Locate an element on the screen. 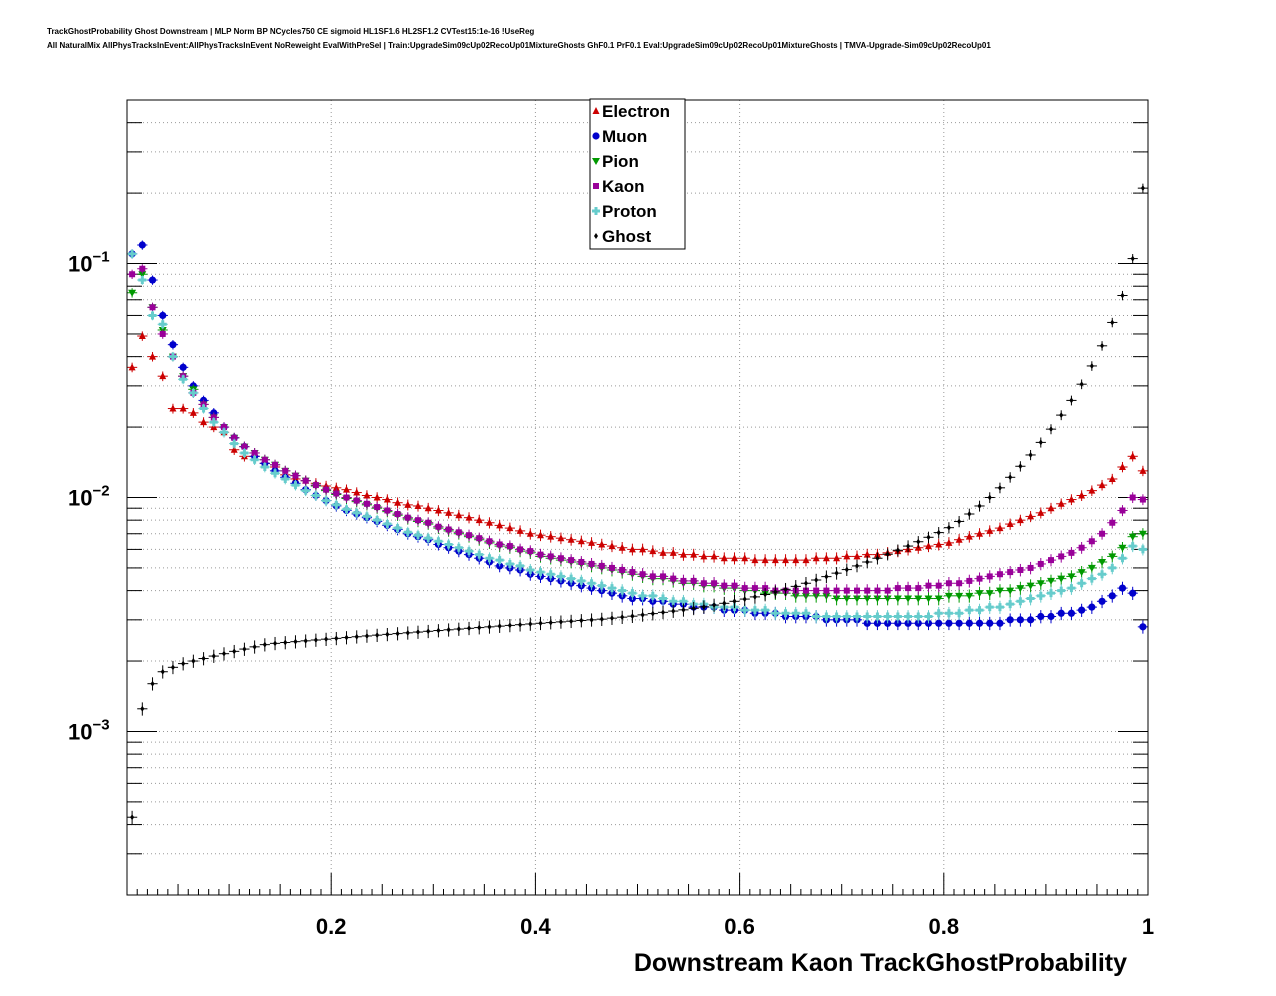 The image size is (1276, 996). legend-label-muon: Muon is located at coordinates (624, 136).